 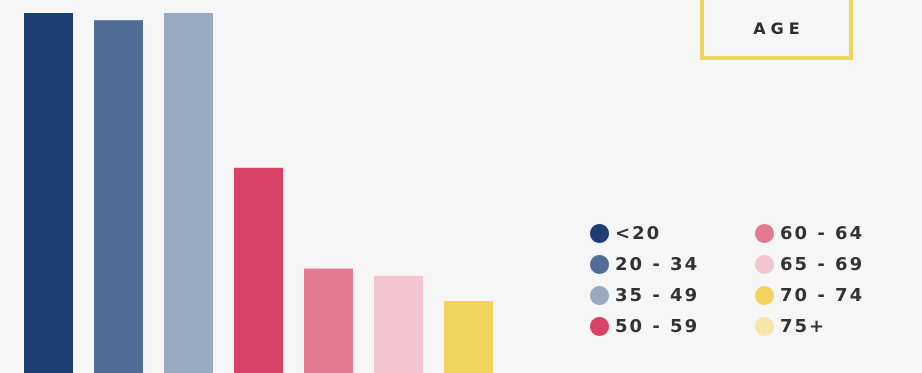 What do you see at coordinates (803, 326) in the screenshot?
I see `legend-label: 75+` at bounding box center [803, 326].